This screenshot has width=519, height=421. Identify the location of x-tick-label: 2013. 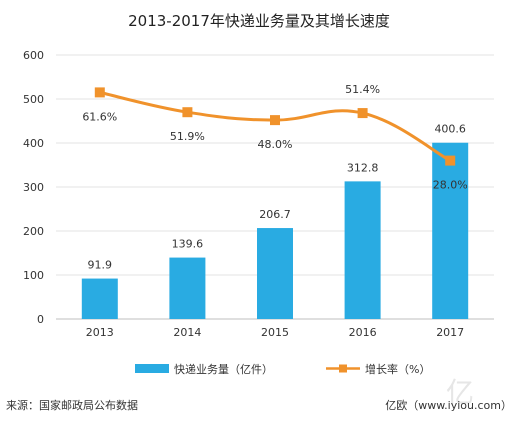
(100, 332).